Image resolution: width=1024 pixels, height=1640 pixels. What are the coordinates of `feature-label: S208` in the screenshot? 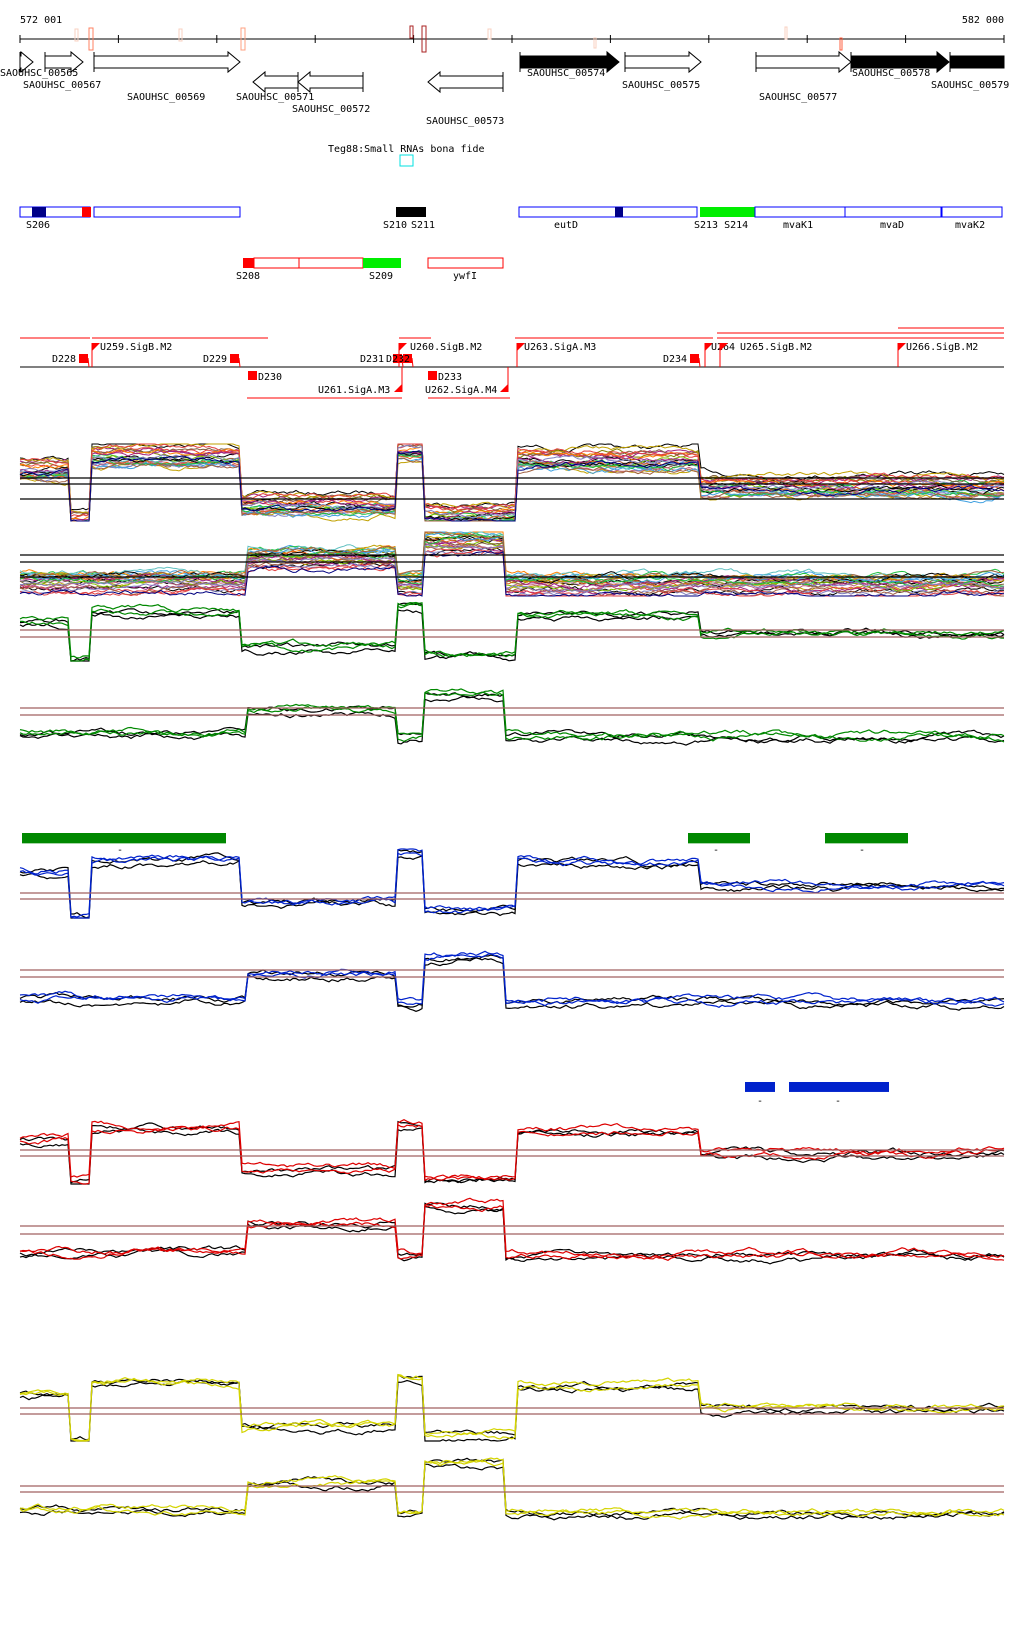 It's located at (248, 276).